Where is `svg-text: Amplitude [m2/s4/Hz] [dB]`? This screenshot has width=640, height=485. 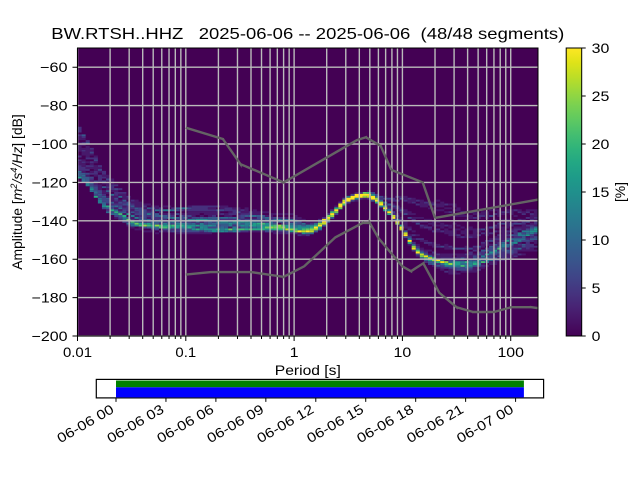 svg-text: Amplitude [m2/s4/Hz] [dB] is located at coordinates (17, 192).